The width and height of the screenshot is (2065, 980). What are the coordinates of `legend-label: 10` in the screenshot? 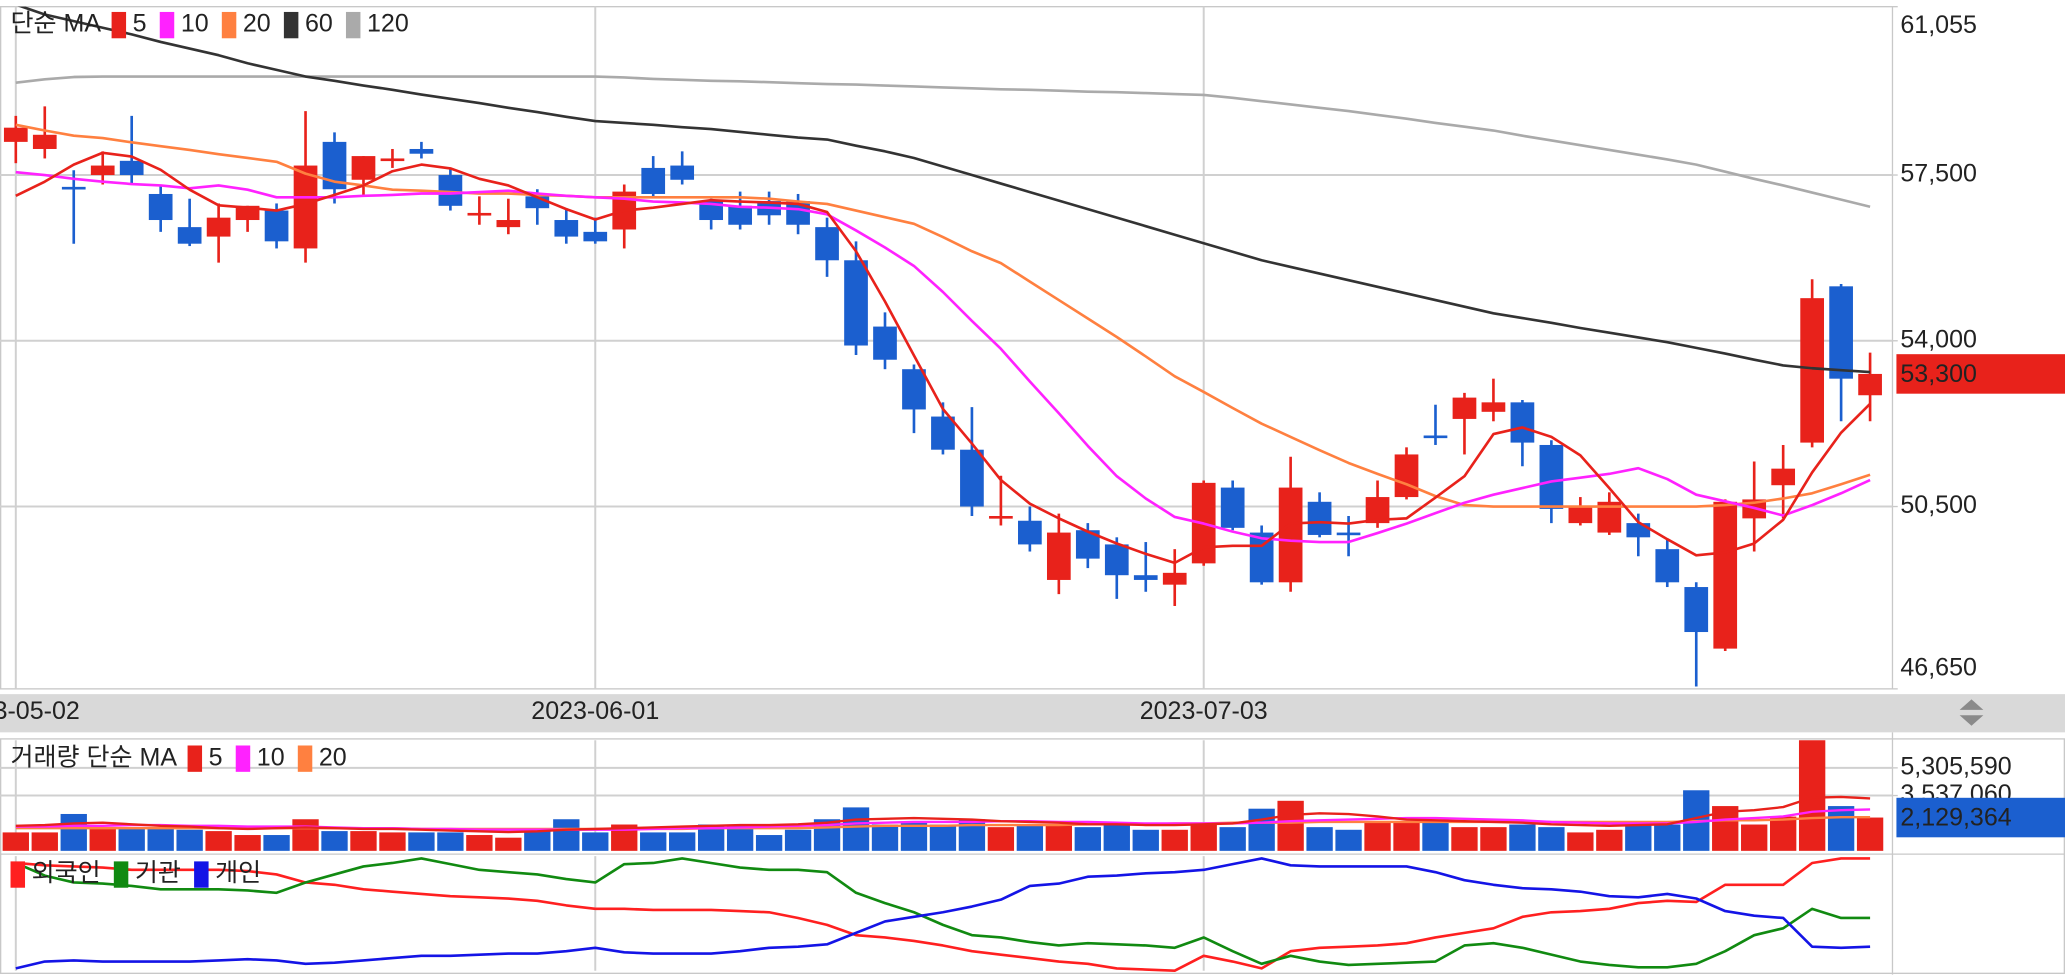 It's located at (271, 757).